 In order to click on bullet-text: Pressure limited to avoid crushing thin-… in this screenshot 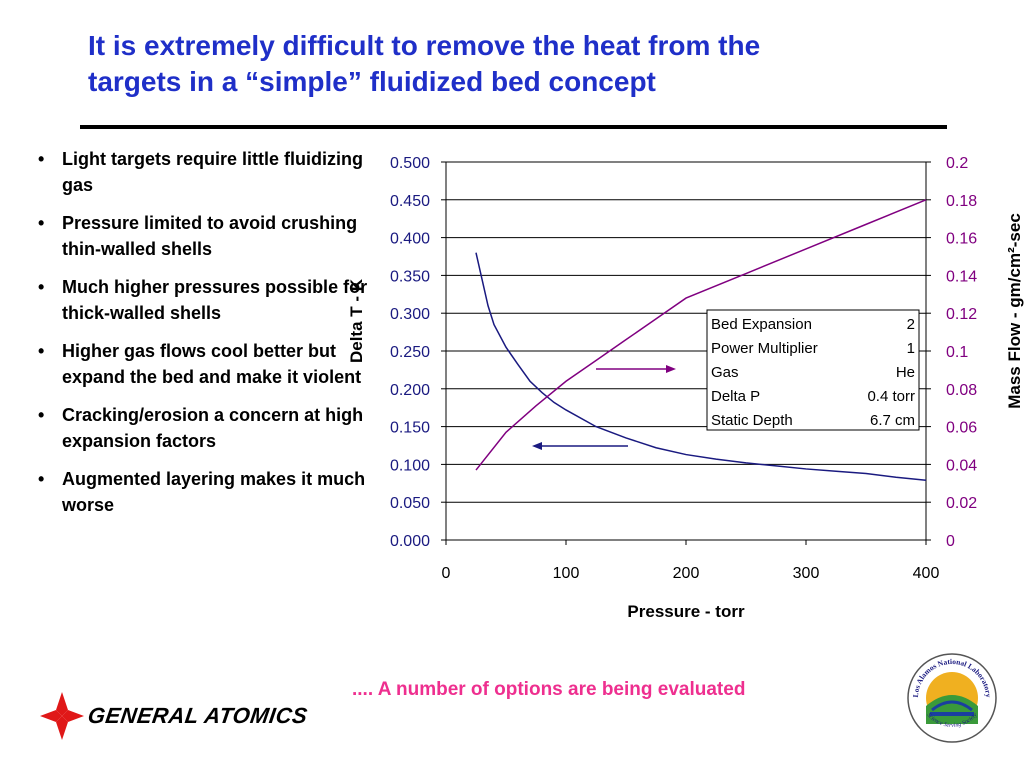, I will do `click(210, 236)`.